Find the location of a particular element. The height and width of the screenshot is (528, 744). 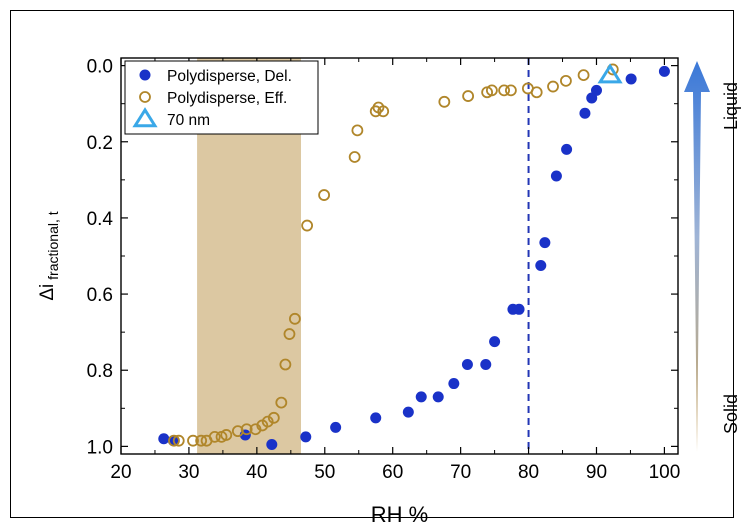

y-tick-label: 0.8 is located at coordinates (100, 371).